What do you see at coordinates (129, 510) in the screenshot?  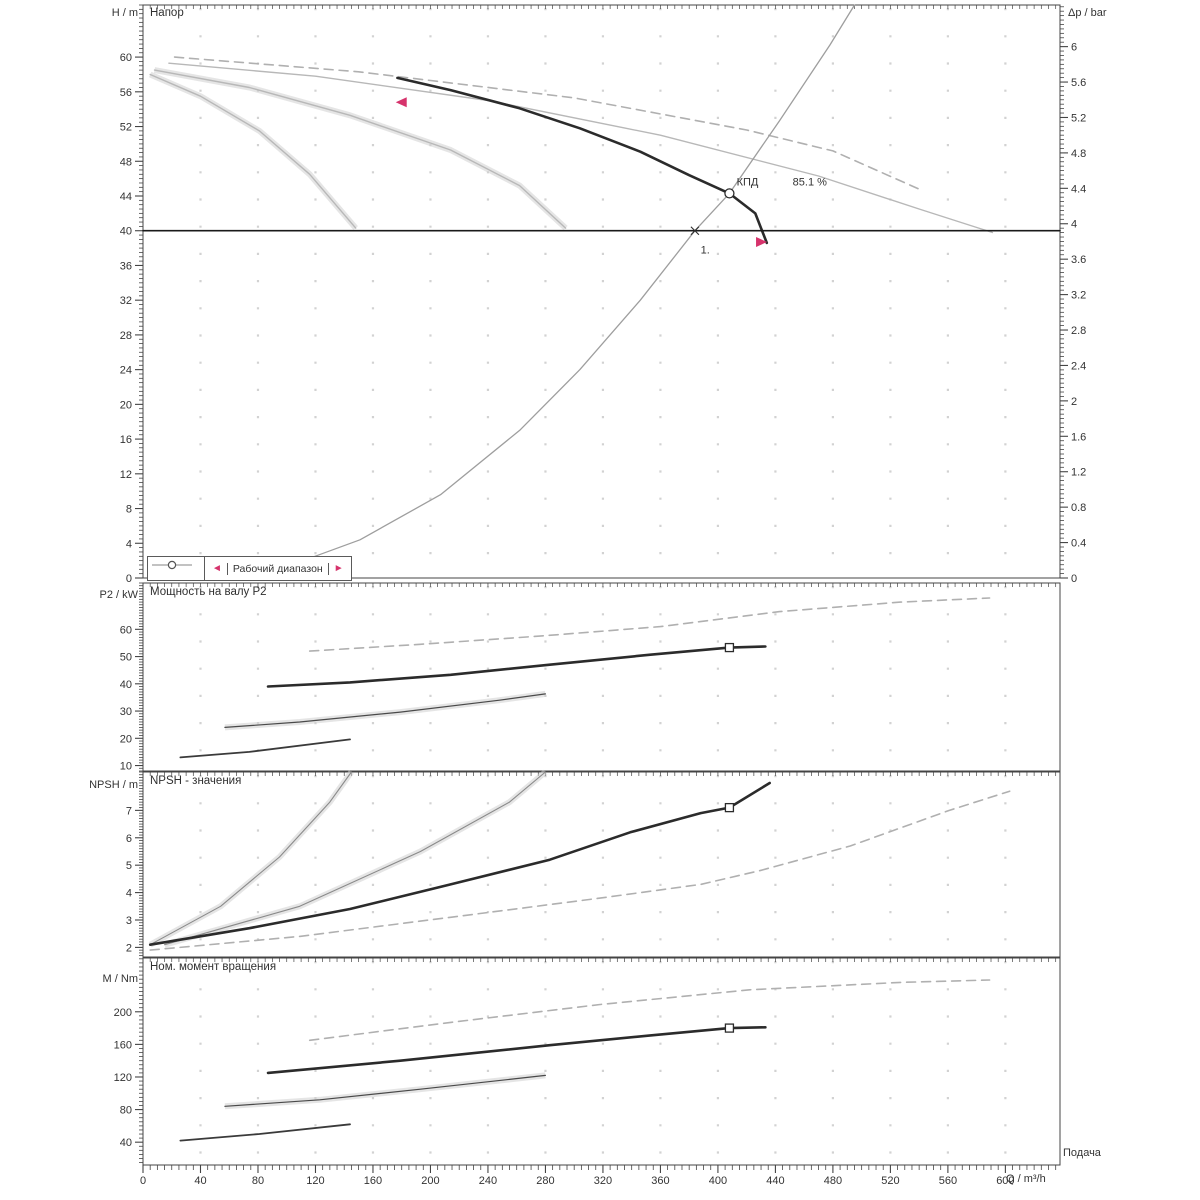 I see `head-y-tick-label: 8` at bounding box center [129, 510].